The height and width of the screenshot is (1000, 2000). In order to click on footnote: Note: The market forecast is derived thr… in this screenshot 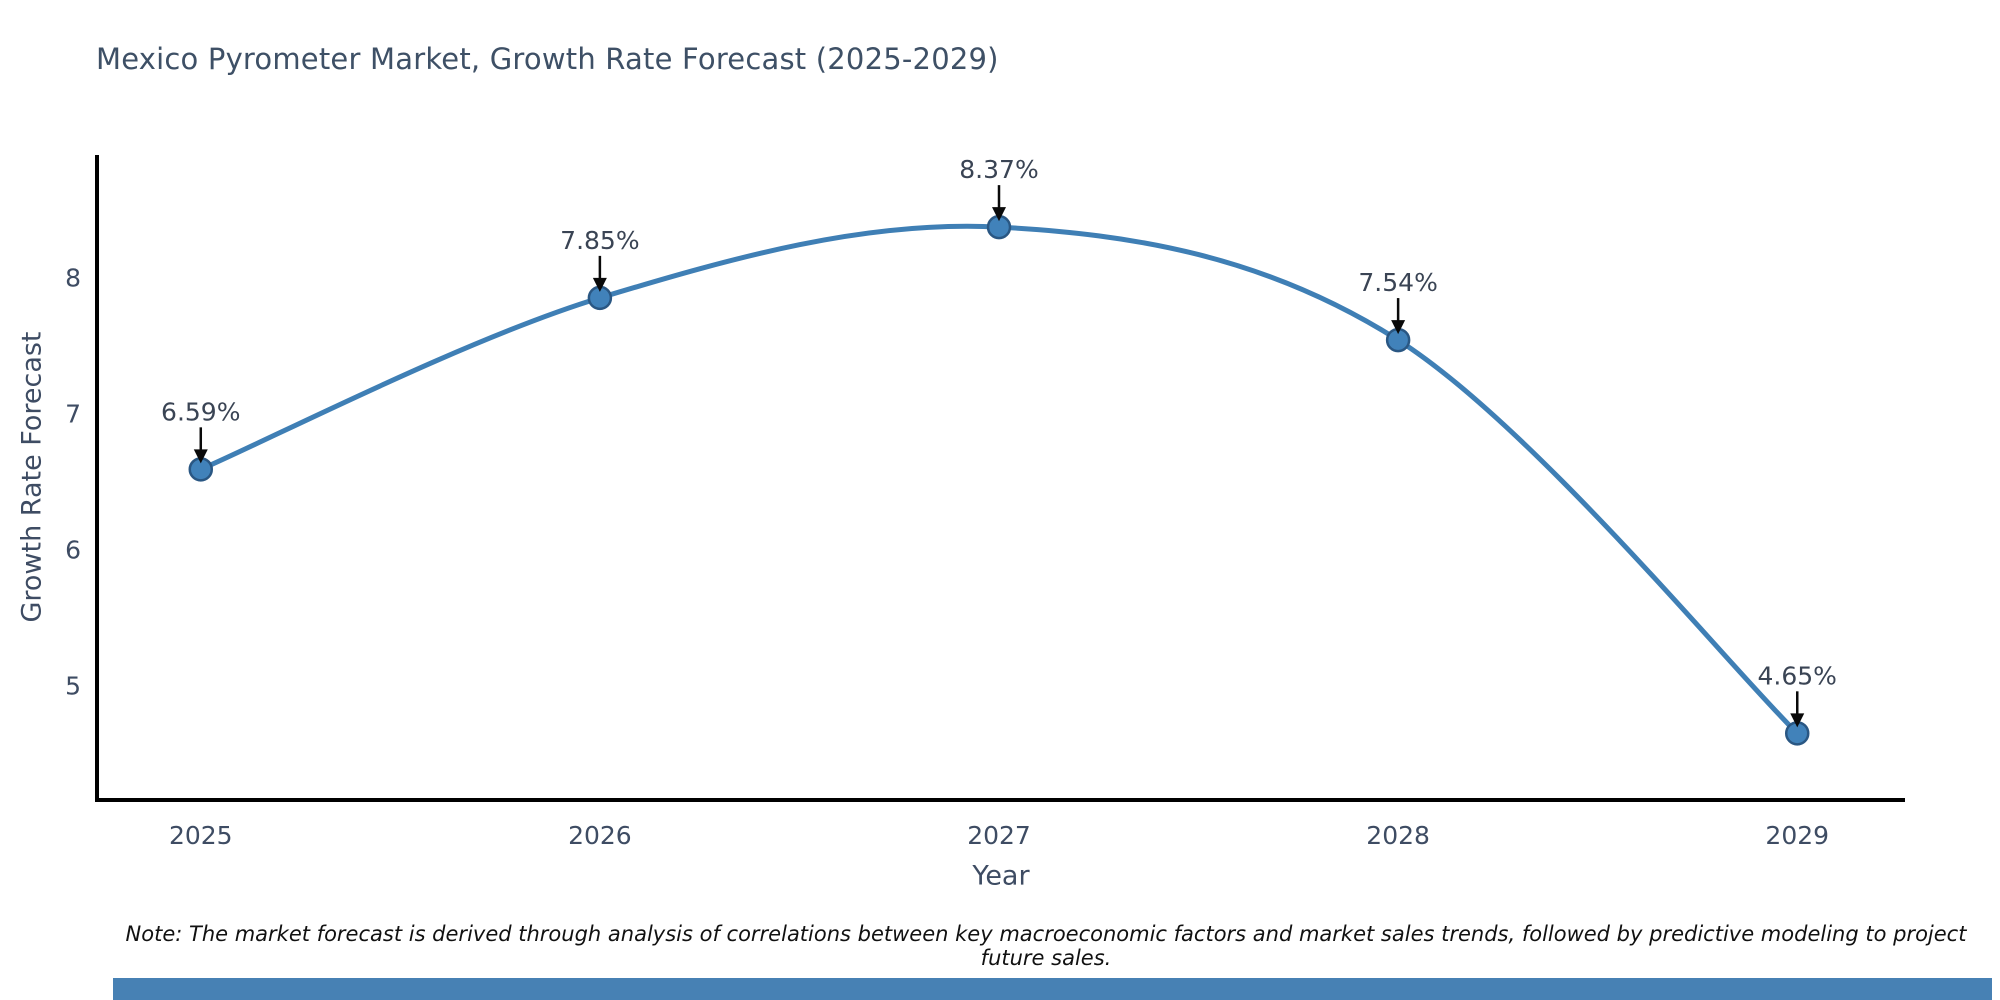, I will do `click(1046, 946)`.